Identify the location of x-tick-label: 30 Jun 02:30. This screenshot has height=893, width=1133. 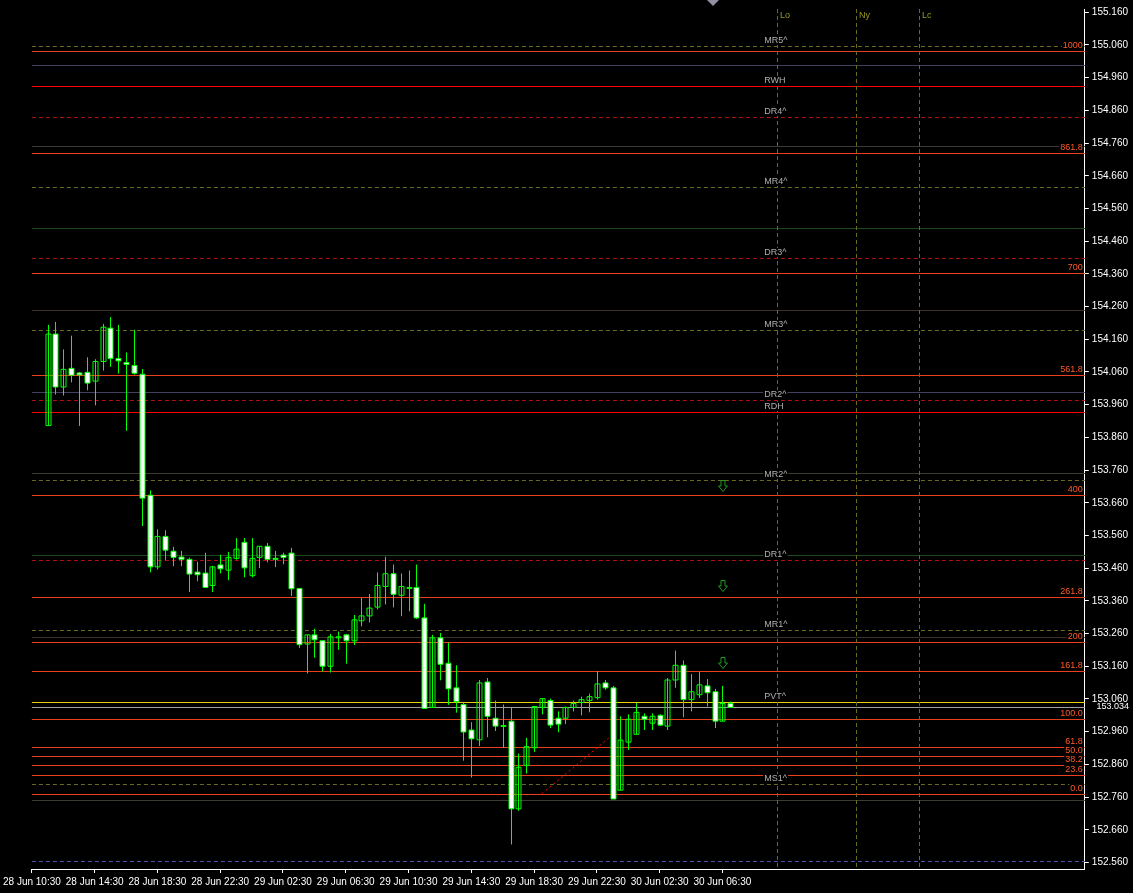
(659, 881).